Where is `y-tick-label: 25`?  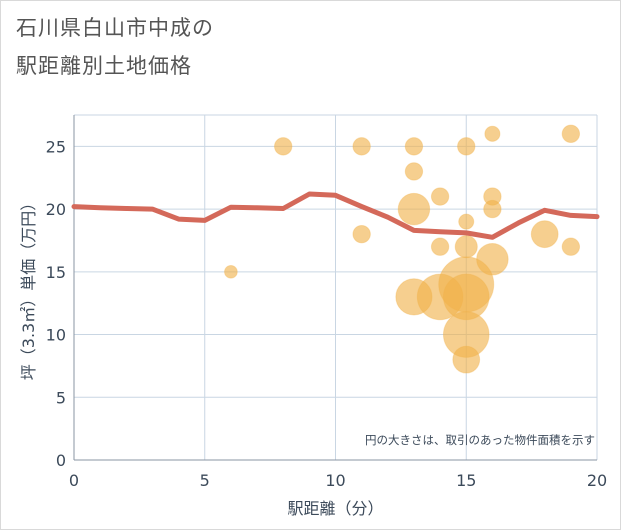
y-tick-label: 25 is located at coordinates (56, 146).